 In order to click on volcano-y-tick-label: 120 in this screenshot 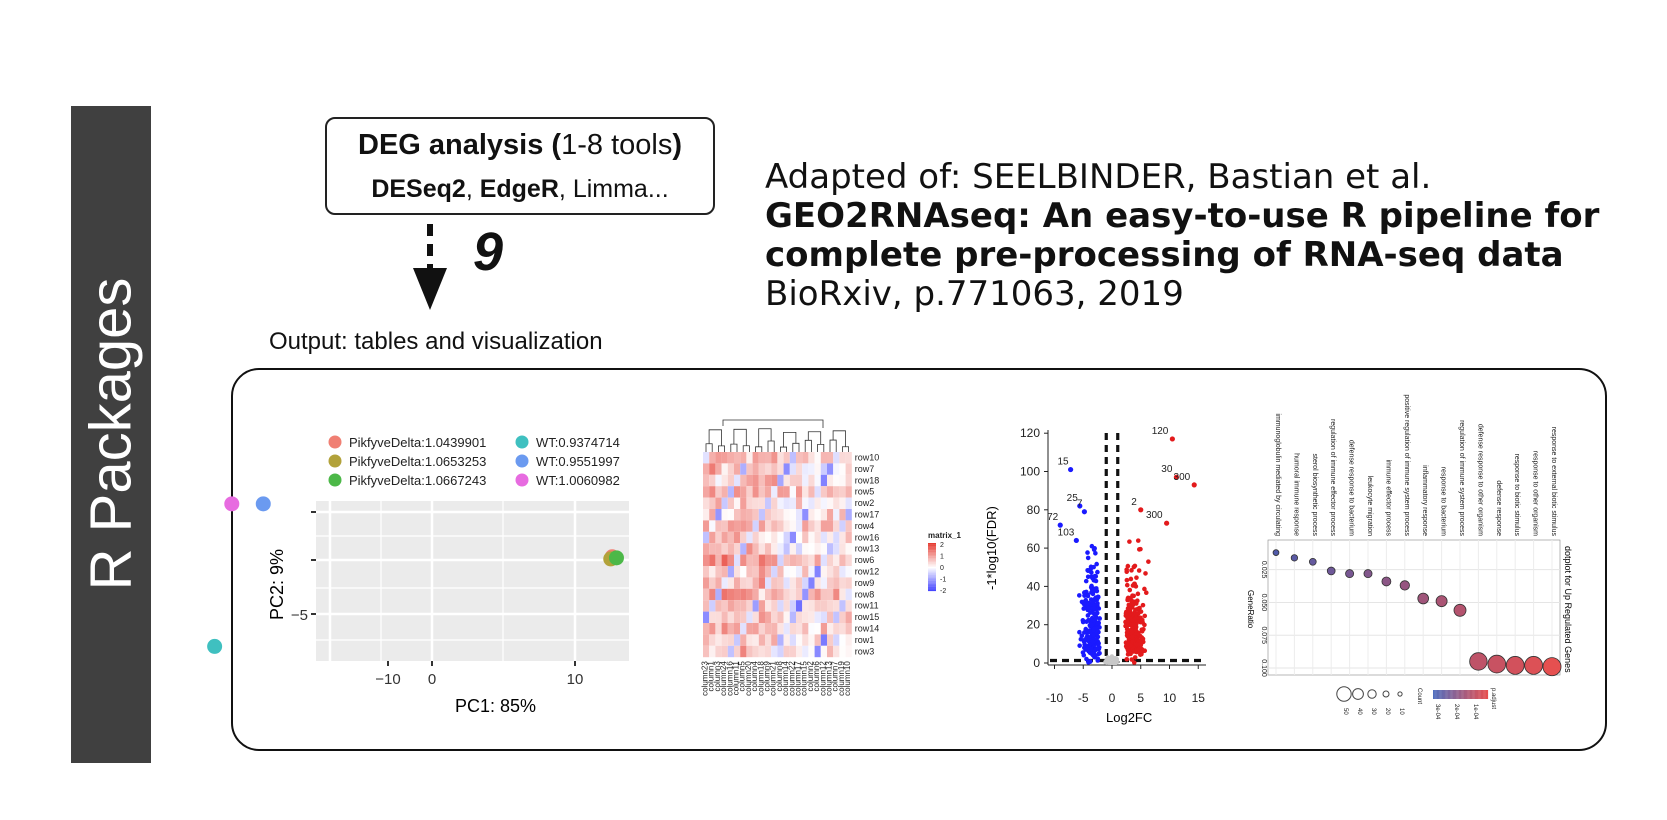, I will do `click(1030, 433)`.